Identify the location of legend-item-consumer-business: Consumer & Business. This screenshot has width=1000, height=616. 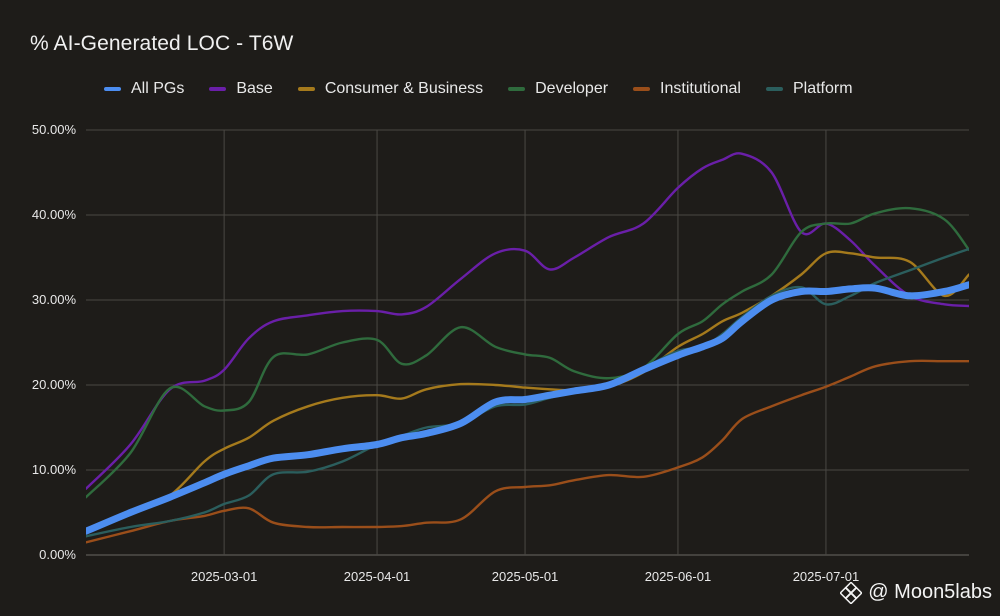
(390, 89).